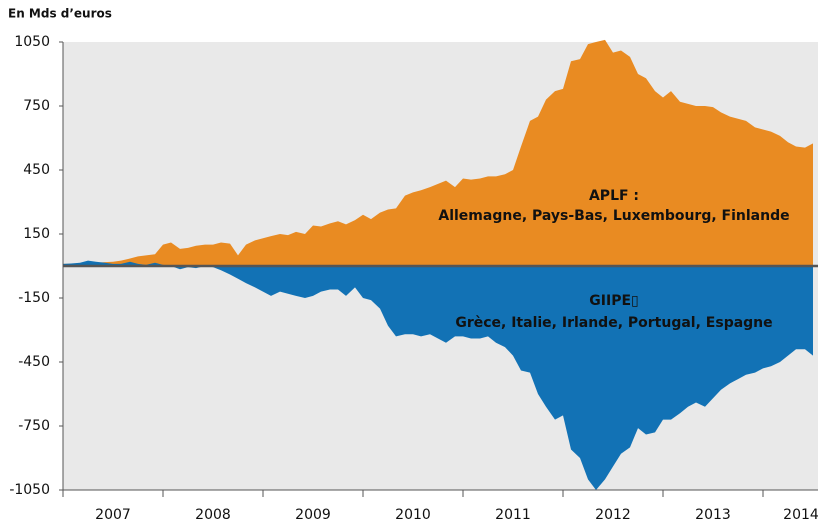  I want to click on x-tick-label: 2013, so click(713, 515).